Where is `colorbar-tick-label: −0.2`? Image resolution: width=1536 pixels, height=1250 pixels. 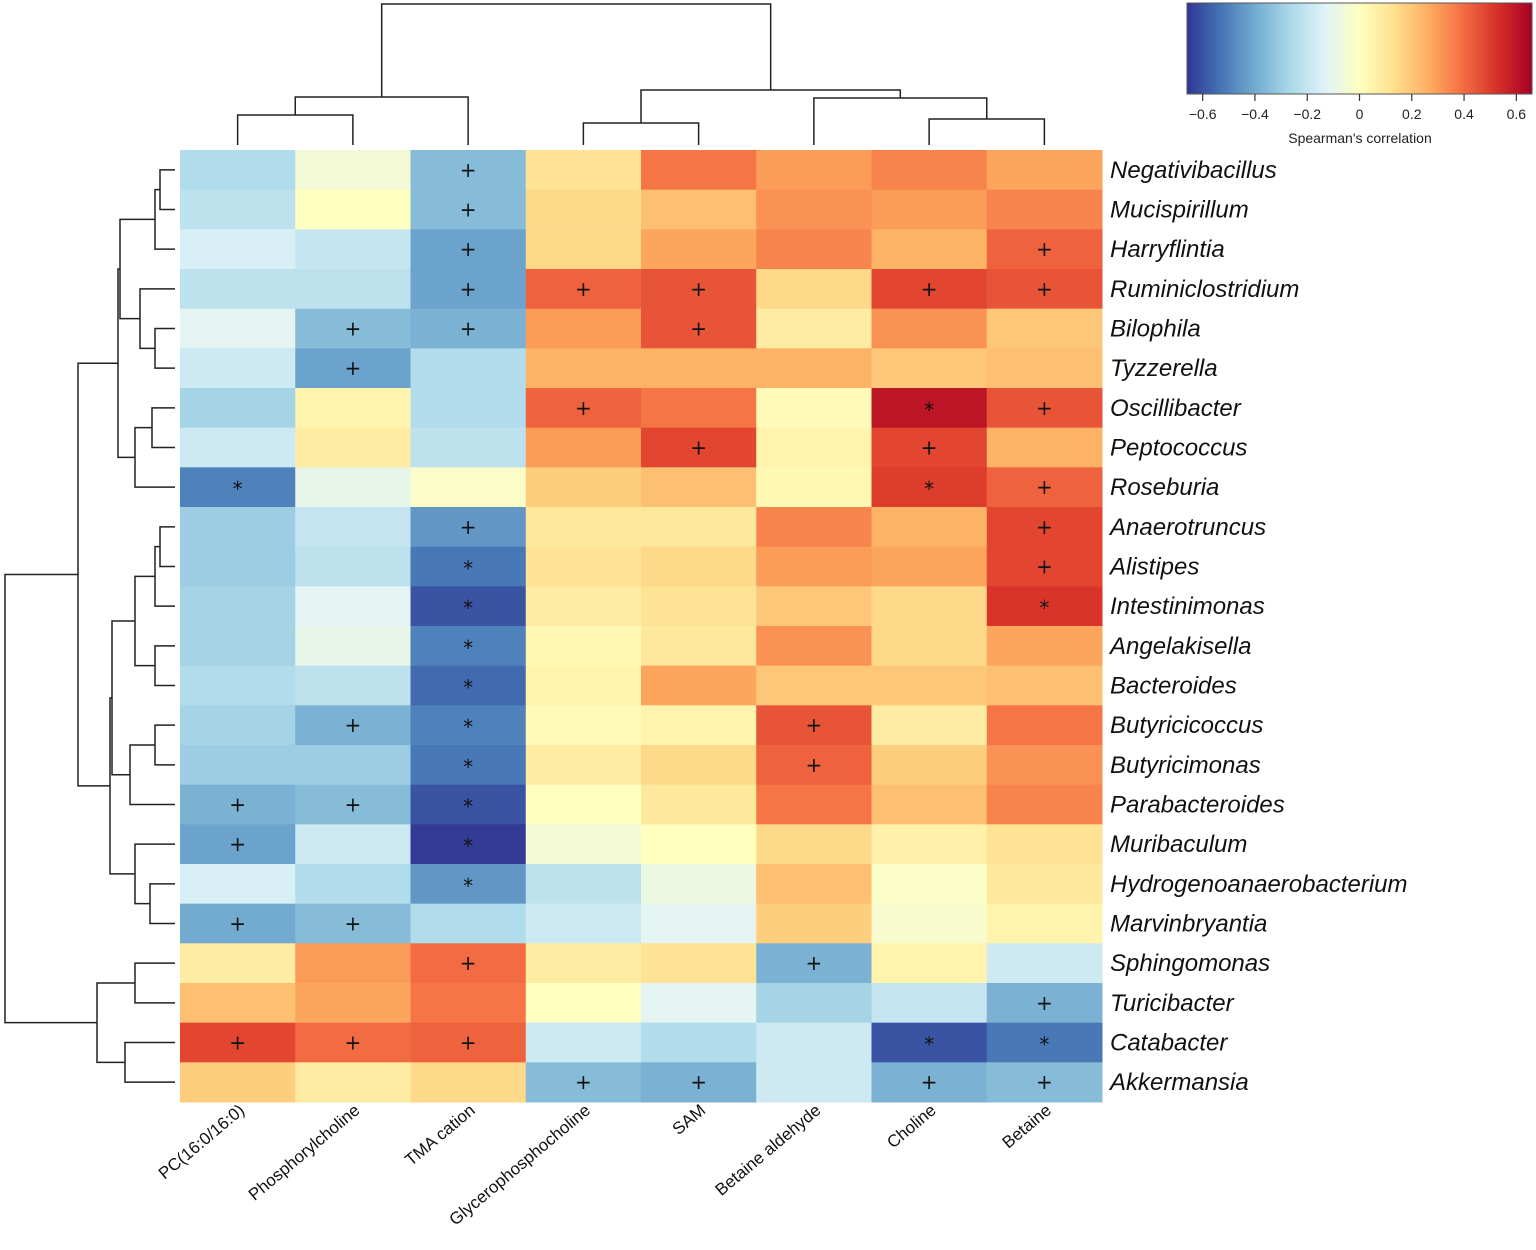 colorbar-tick-label: −0.2 is located at coordinates (1307, 114).